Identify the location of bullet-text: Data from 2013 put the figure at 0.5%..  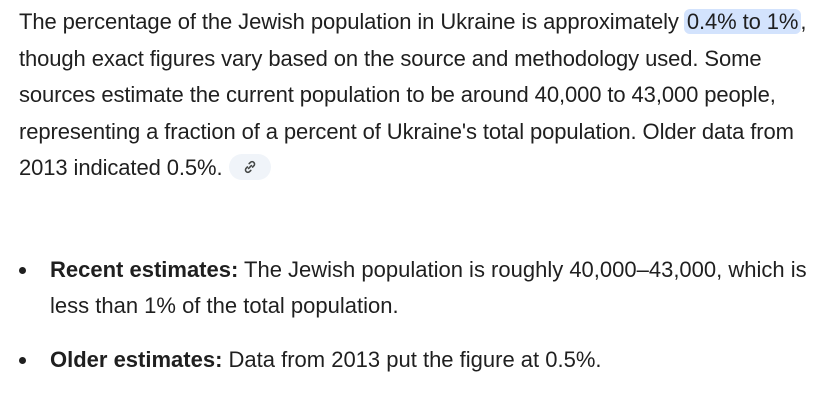
(412, 359).